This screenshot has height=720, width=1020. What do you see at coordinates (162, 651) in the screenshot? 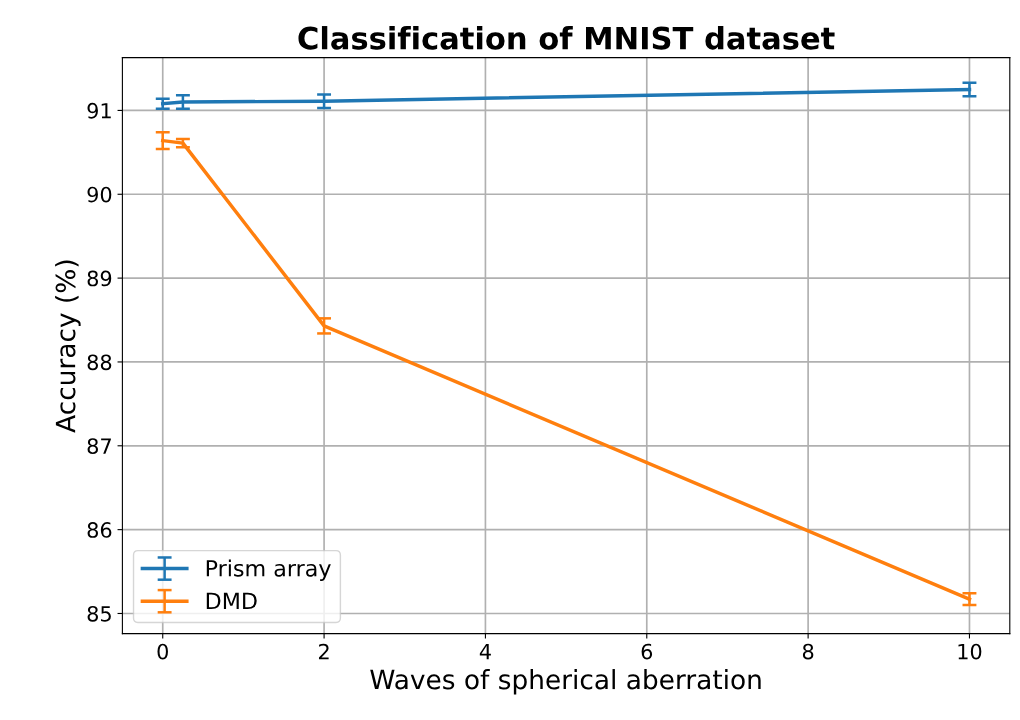
I see `x-tick-label: 0` at bounding box center [162, 651].